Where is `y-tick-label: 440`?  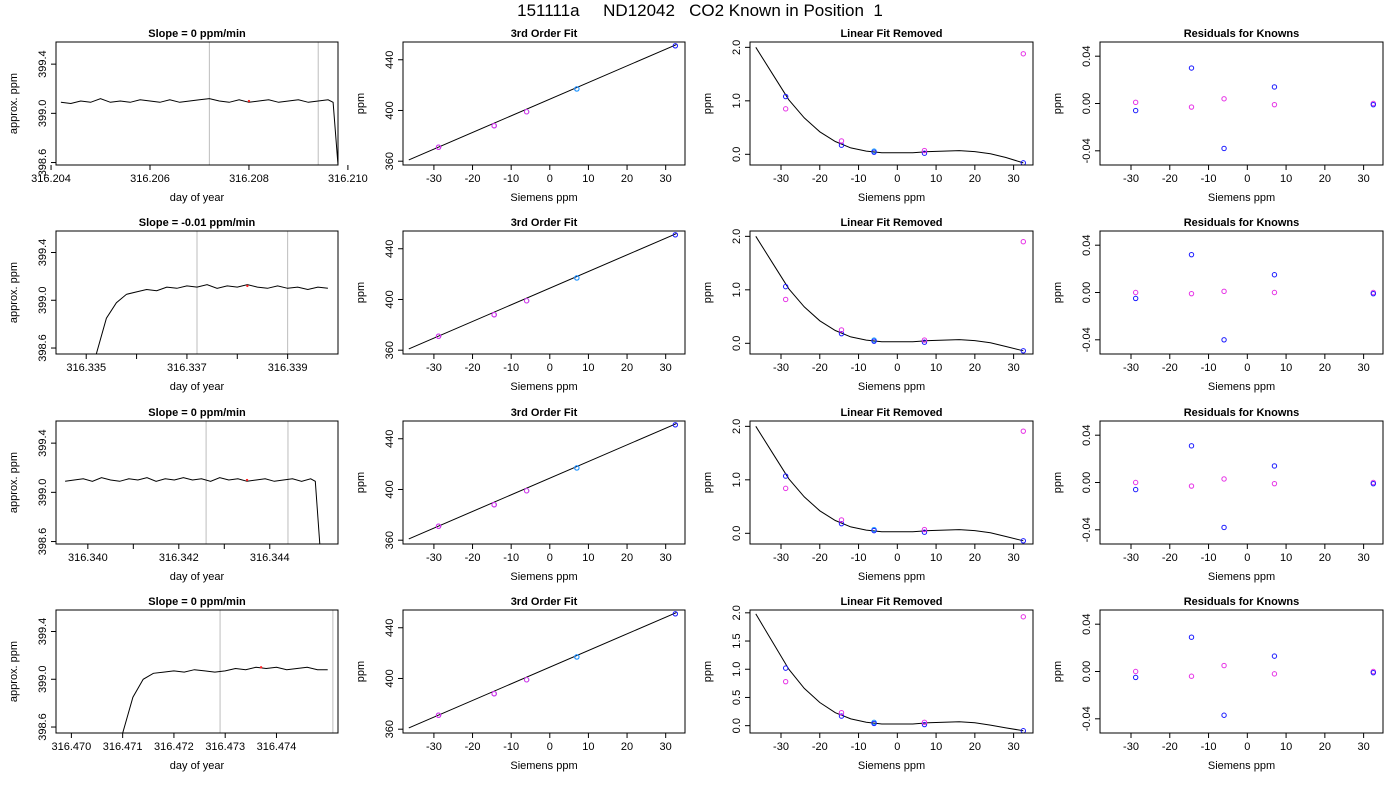 y-tick-label: 440 is located at coordinates (390, 439).